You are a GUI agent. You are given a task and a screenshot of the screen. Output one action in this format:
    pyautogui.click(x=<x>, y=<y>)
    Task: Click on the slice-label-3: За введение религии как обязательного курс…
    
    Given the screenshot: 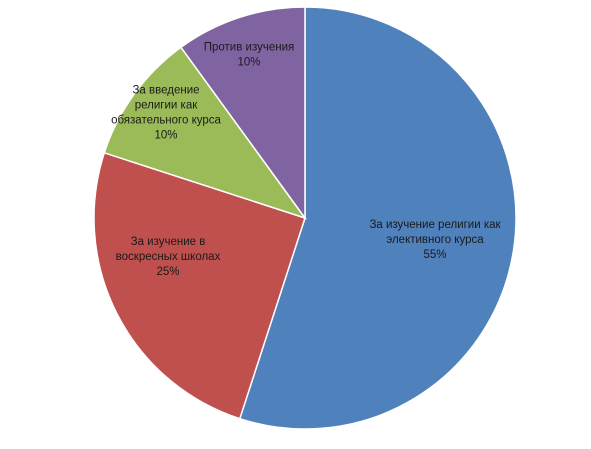 What is the action you would take?
    pyautogui.click(x=166, y=113)
    